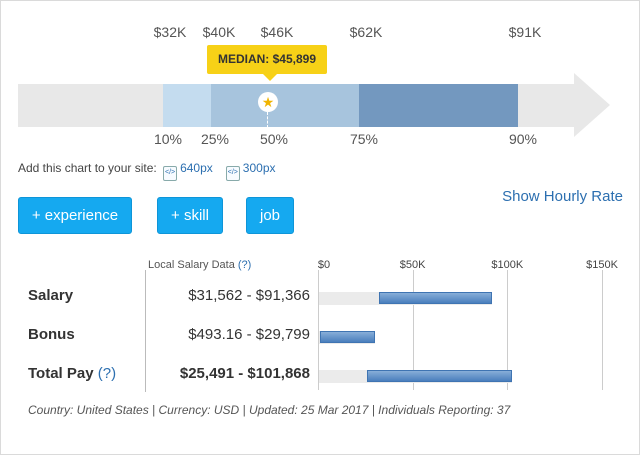 The width and height of the screenshot is (640, 455). I want to click on add-skill-button: + skill, so click(190, 215).